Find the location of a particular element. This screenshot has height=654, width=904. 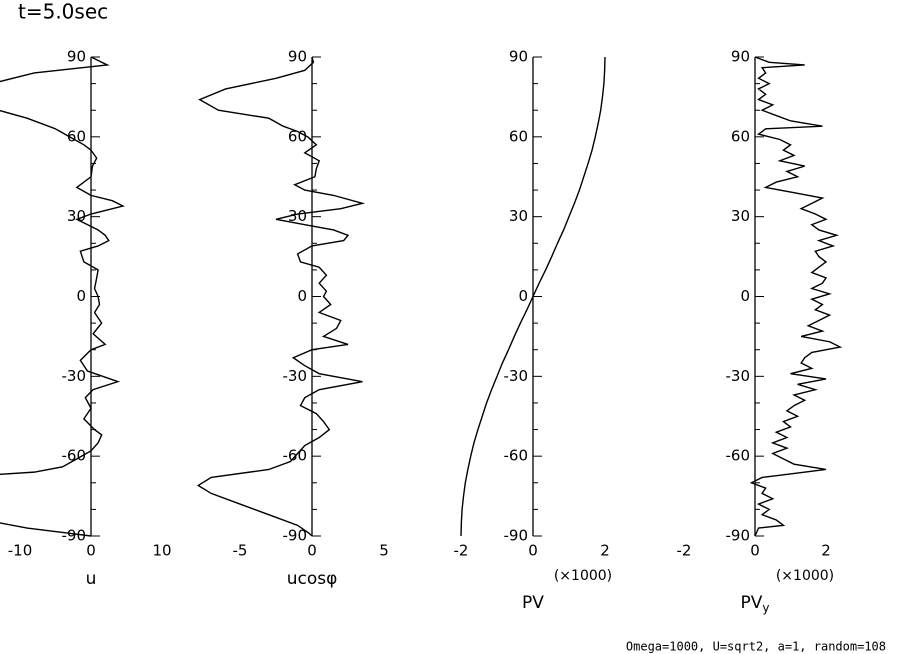

x-axis-label: PV is located at coordinates (533, 603).